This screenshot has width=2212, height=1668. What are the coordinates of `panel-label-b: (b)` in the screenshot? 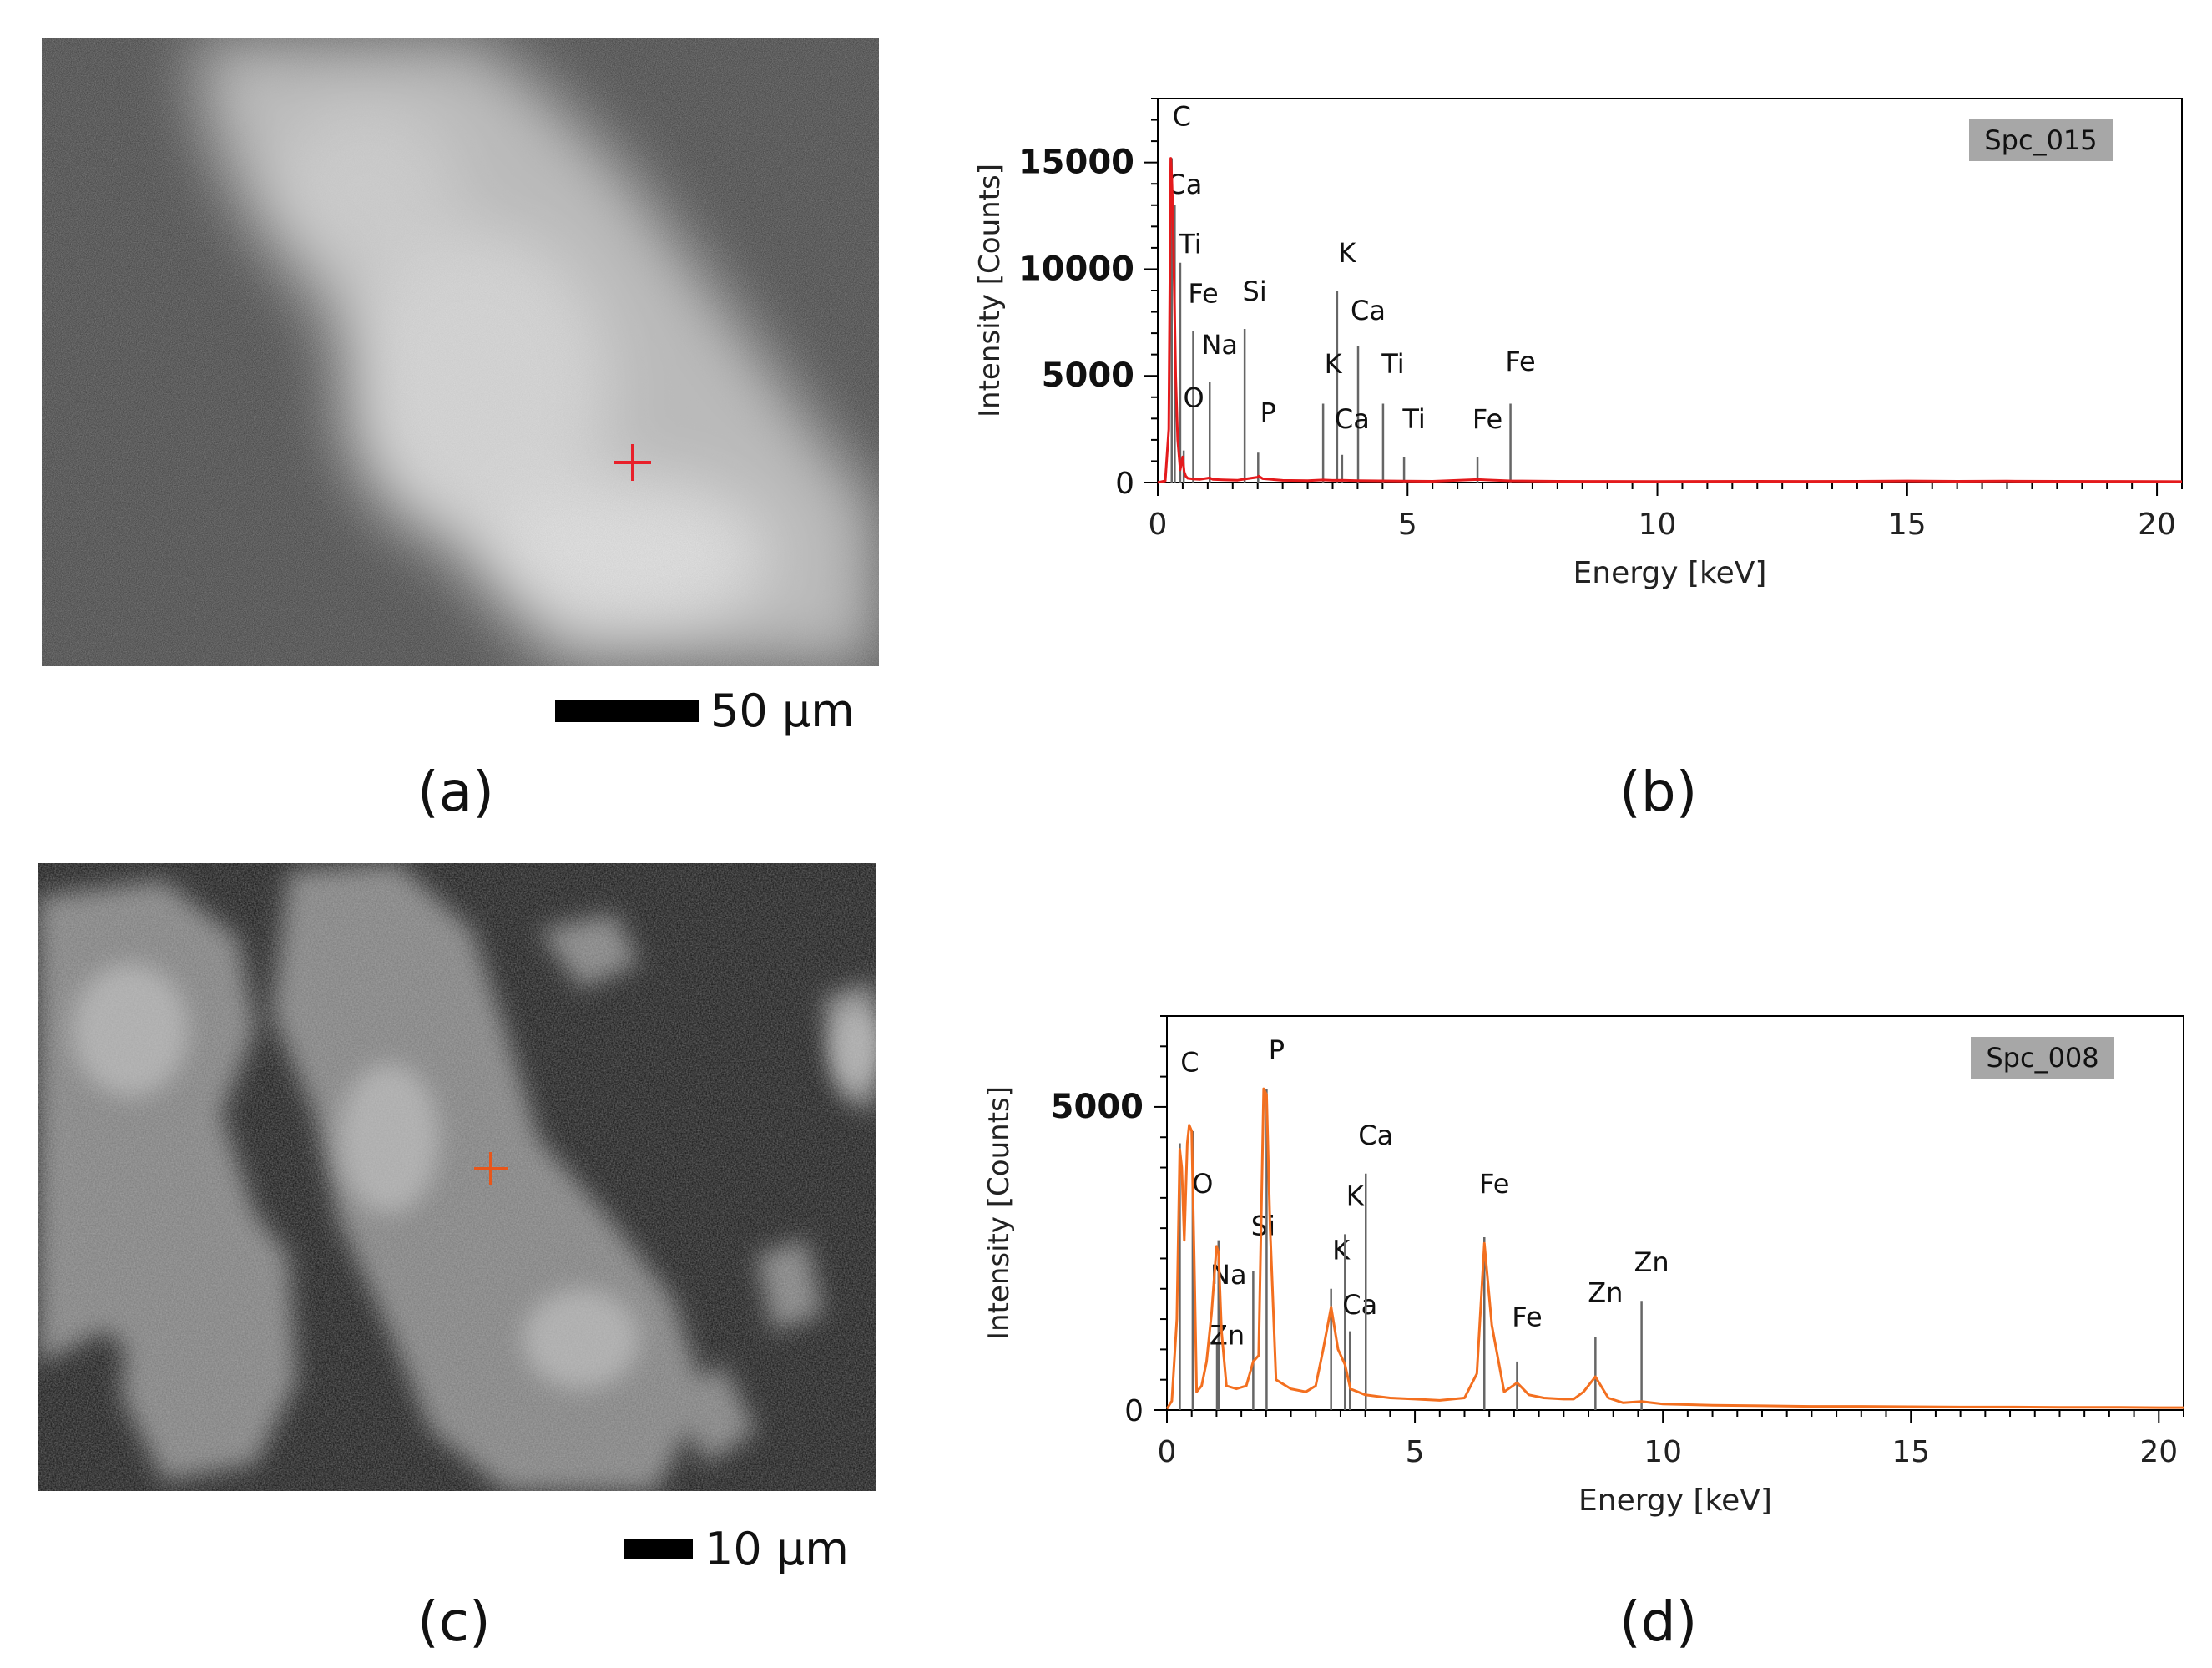 It's located at (1658, 792).